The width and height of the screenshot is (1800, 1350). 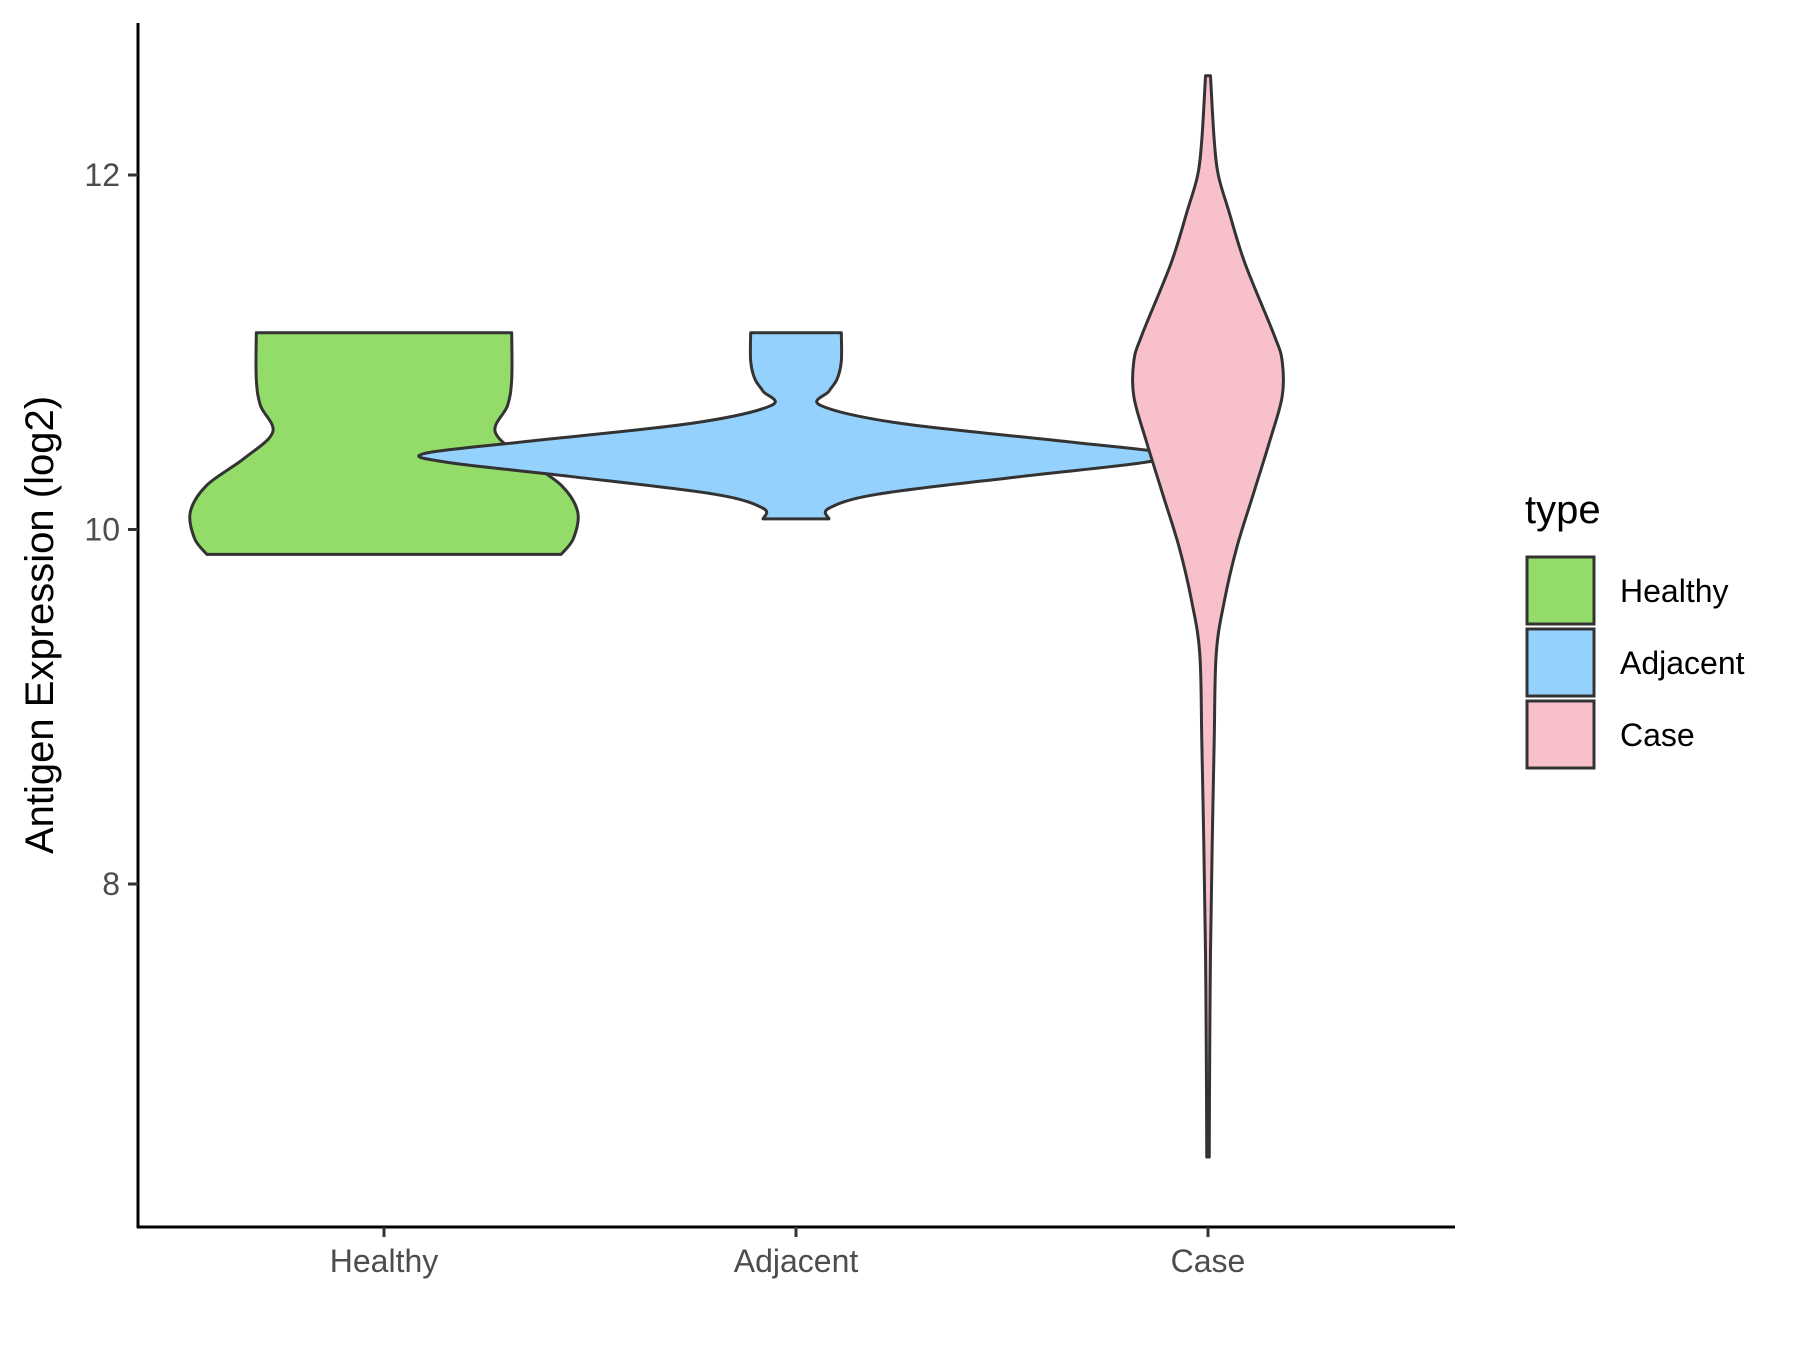 What do you see at coordinates (1563, 510) in the screenshot?
I see `legend-title: type` at bounding box center [1563, 510].